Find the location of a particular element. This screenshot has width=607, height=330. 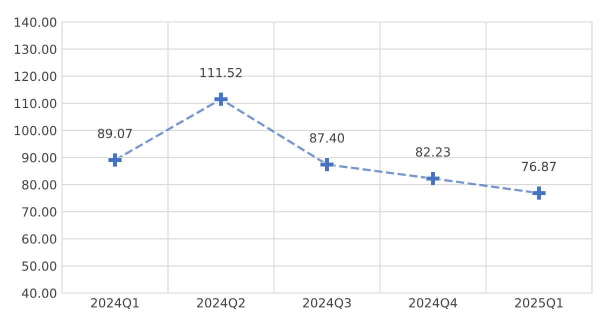

y-tick-label: 60.00 is located at coordinates (39, 239).